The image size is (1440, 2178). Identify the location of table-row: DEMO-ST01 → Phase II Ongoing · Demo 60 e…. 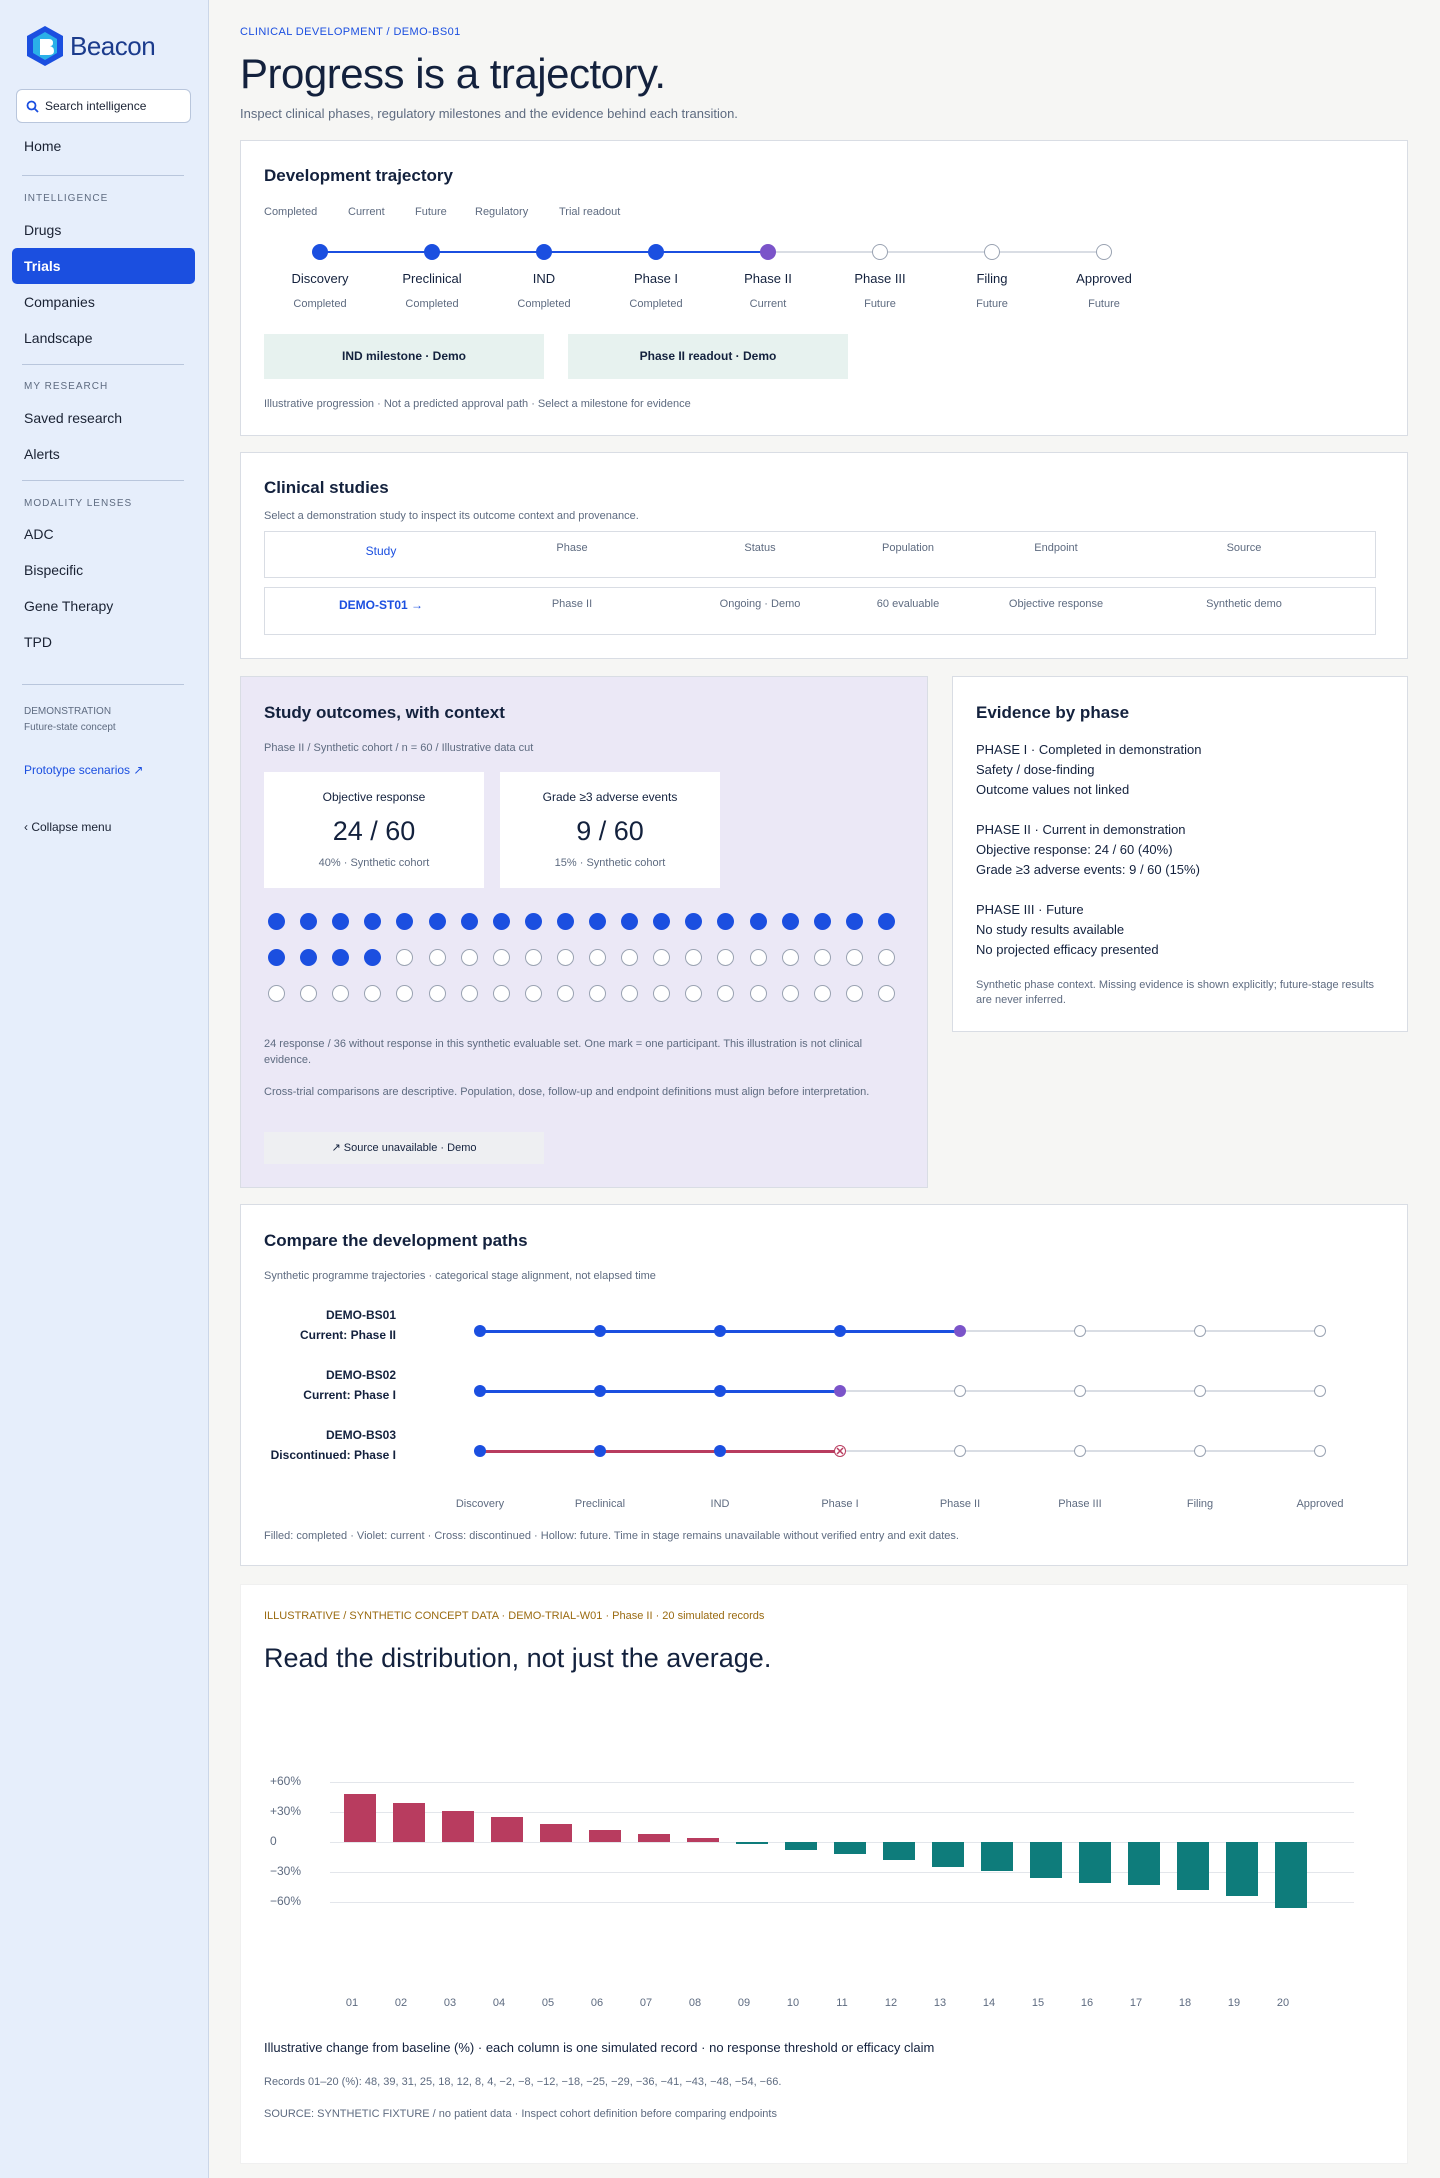
(820, 611).